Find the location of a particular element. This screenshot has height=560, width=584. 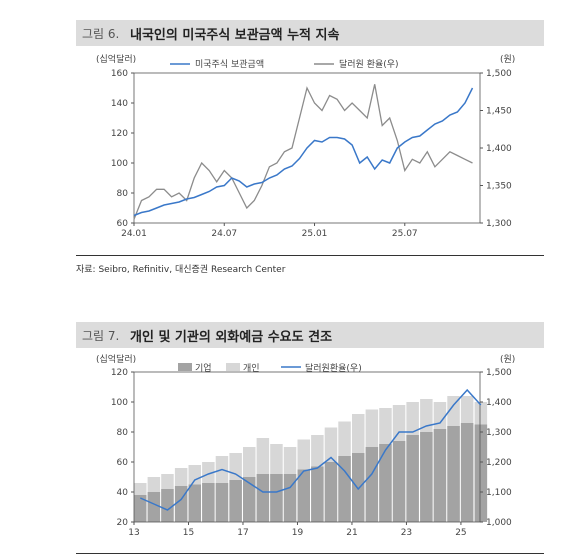

fig6-left-ticks: 60 80 100 120 140 160 is located at coordinates (122, 149).